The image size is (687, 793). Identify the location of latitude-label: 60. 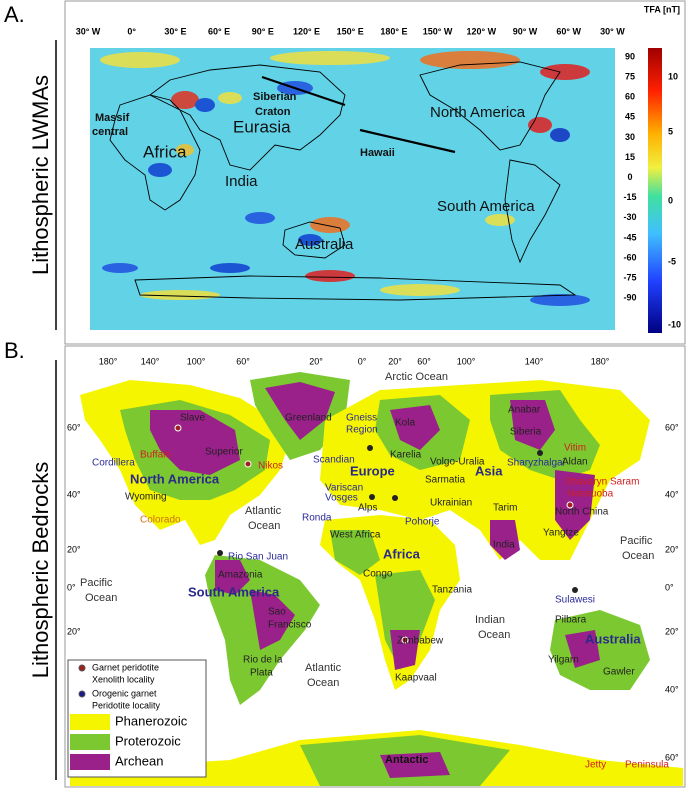
(630, 97).